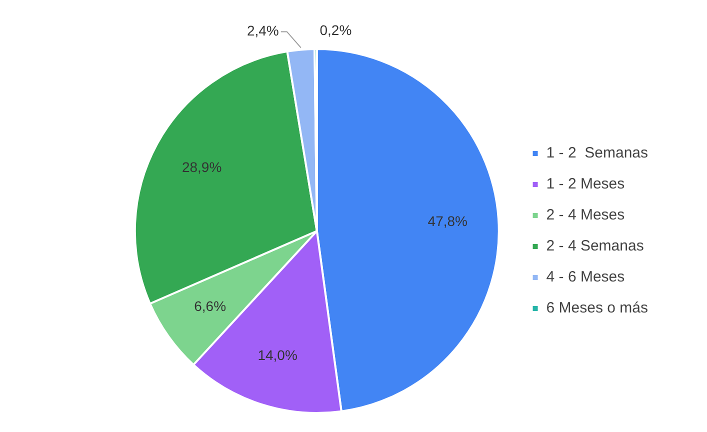 The width and height of the screenshot is (707, 432). Describe the element at coordinates (278, 354) in the screenshot. I see `data-label: 14,0%` at that location.